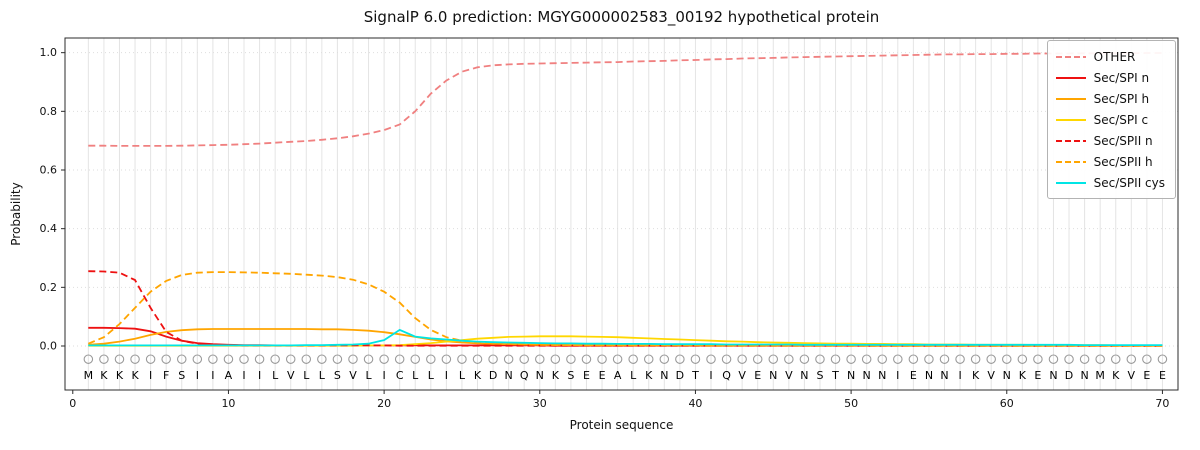 This screenshot has width=1200, height=450. I want to click on legend-entry: Sec/SPII h, so click(1110, 161).